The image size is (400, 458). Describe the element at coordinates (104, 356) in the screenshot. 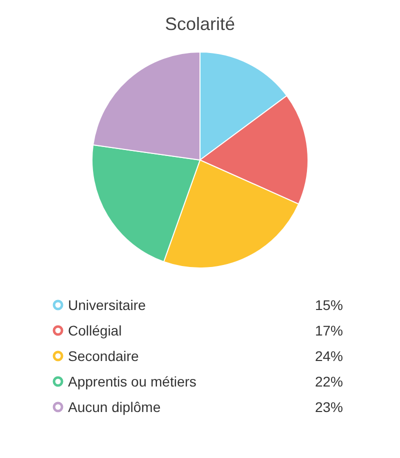

I see `legend-label: Secondaire` at that location.